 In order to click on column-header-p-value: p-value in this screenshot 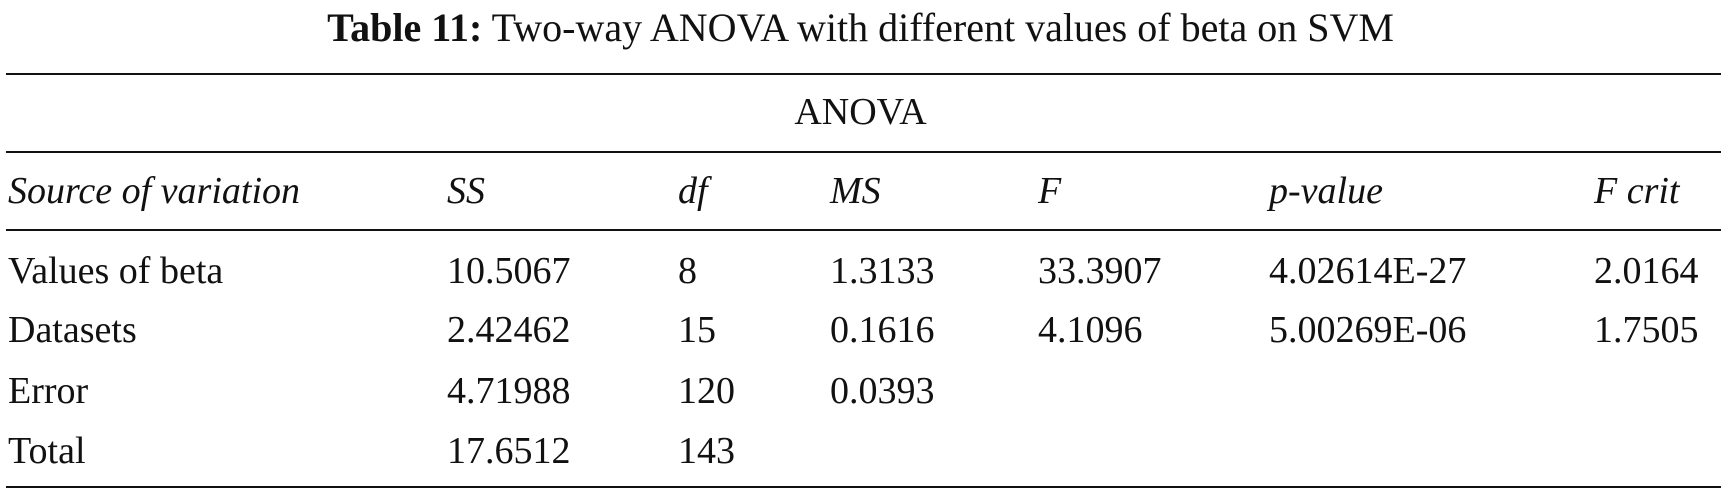, I will do `click(1326, 191)`.